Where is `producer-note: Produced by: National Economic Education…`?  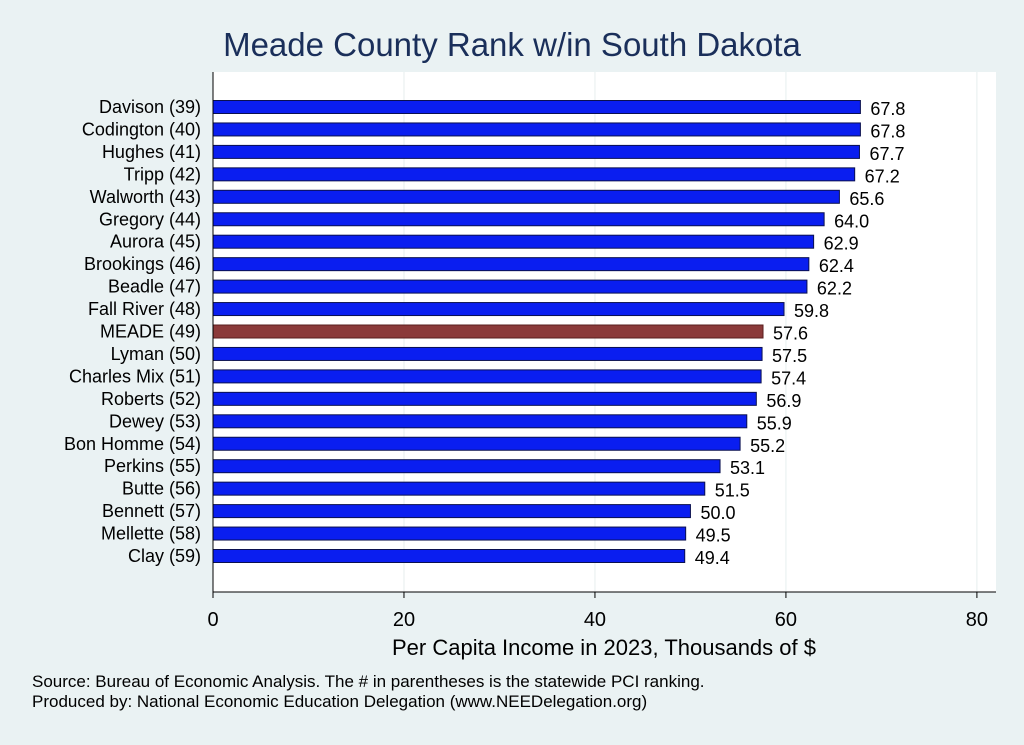
producer-note: Produced by: National Economic Education… is located at coordinates (340, 701).